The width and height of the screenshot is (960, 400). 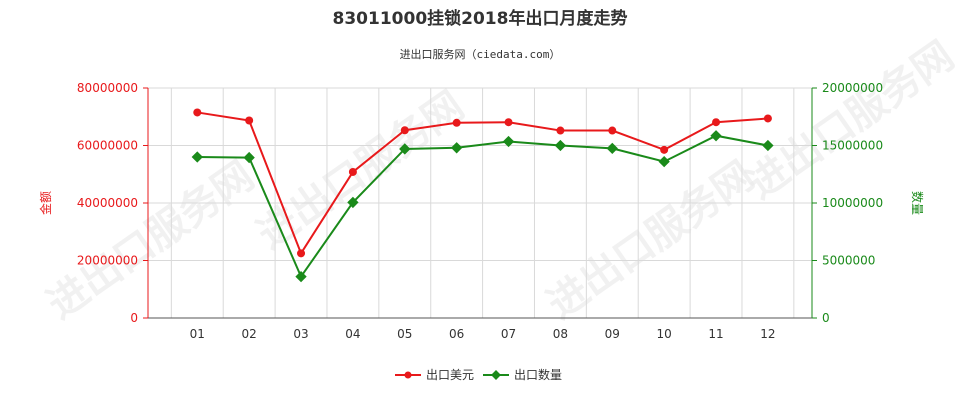 I want to click on x-tick-label: 05, so click(x=404, y=334).